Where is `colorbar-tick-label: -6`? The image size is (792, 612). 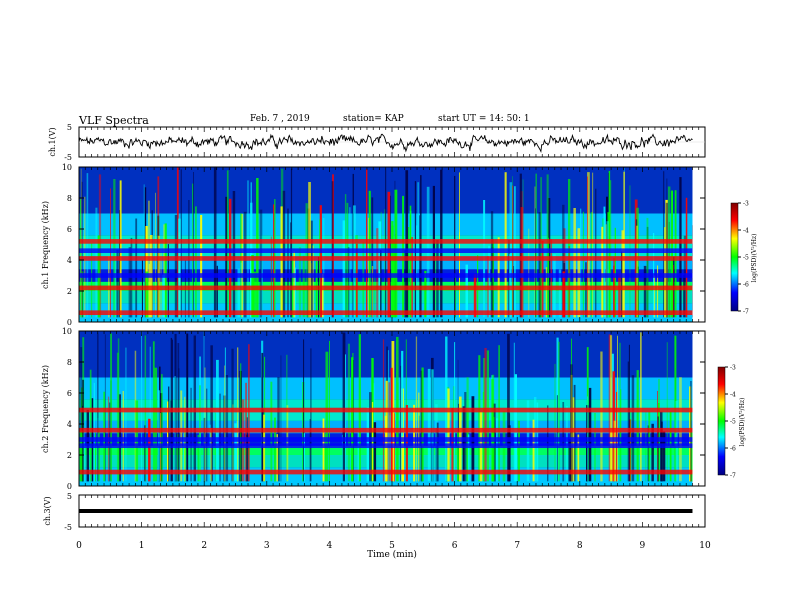 colorbar-tick-label: -6 is located at coordinates (746, 285).